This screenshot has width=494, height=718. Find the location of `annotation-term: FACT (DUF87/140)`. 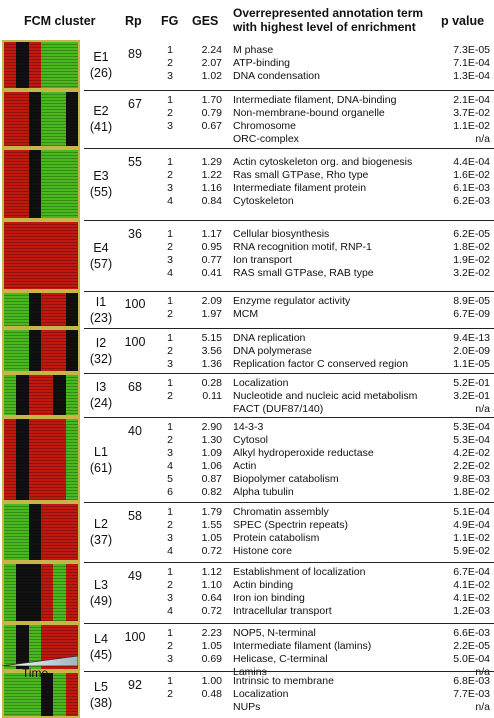

annotation-term: FACT (DUF87/140) is located at coordinates (278, 409).